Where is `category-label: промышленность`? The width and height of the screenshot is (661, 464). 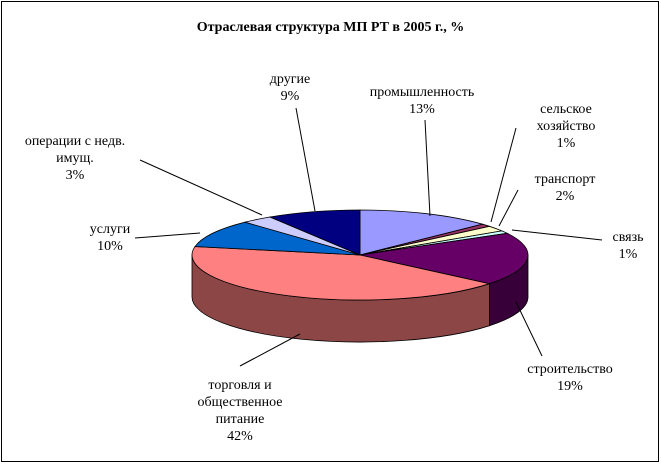 category-label: промышленность is located at coordinates (422, 92).